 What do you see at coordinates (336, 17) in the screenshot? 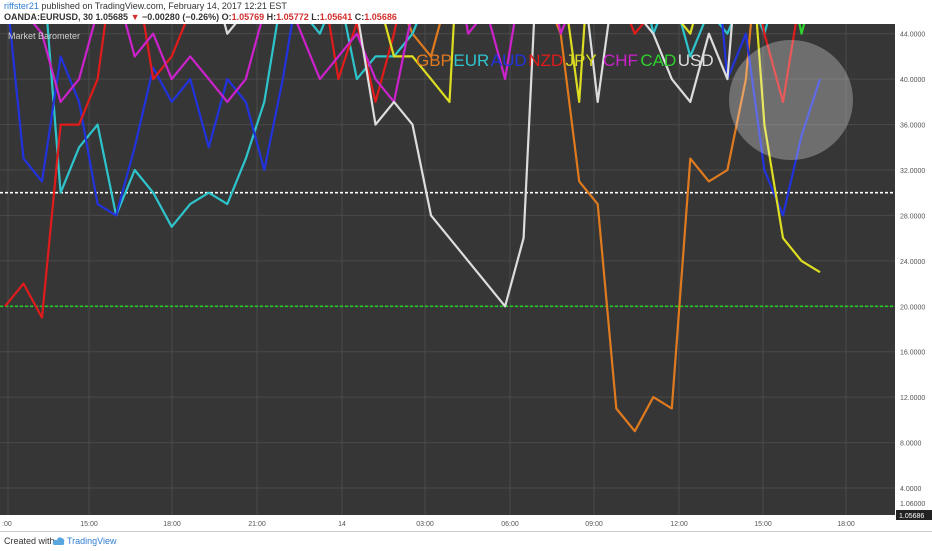
I see `low-value: 1.05641` at bounding box center [336, 17].